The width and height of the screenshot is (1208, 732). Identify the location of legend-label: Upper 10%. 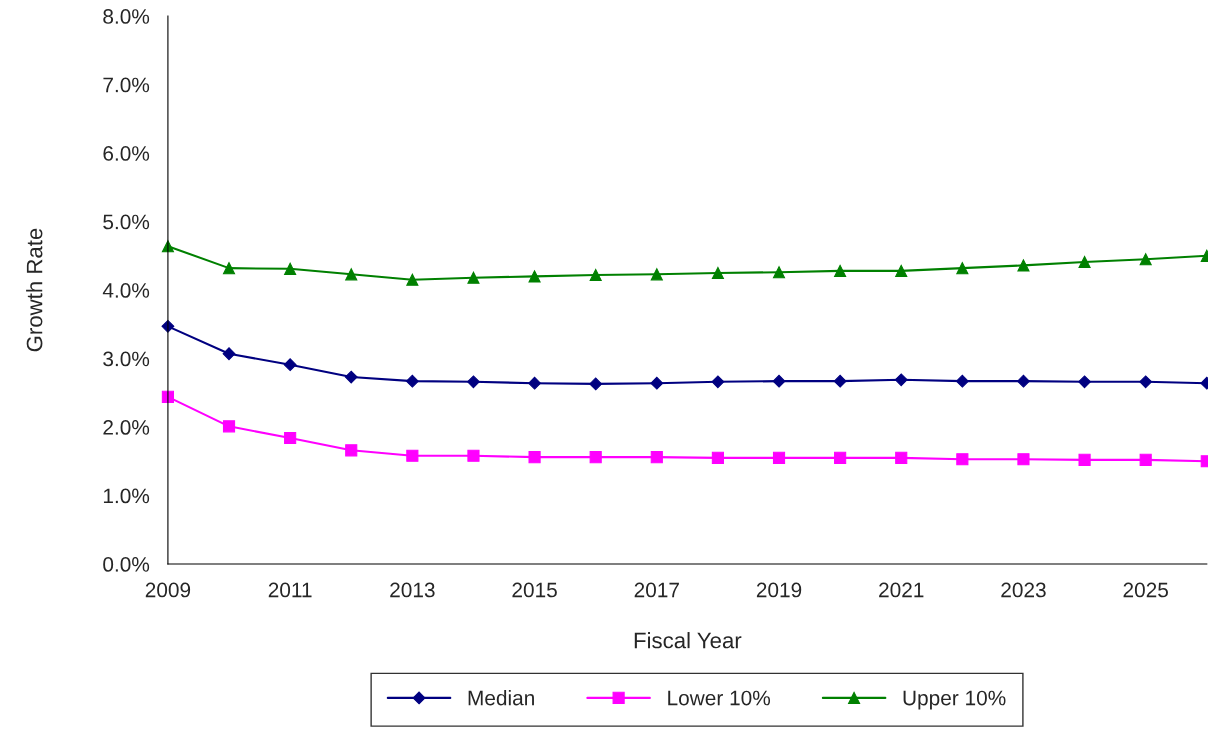
(954, 700).